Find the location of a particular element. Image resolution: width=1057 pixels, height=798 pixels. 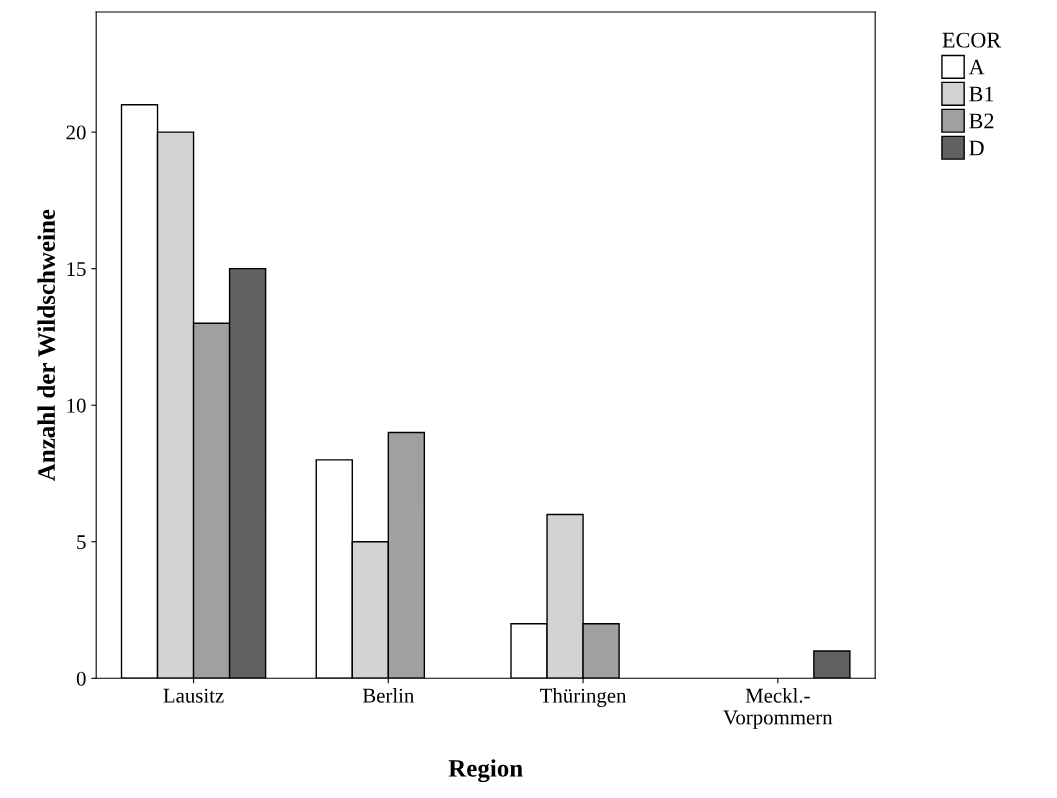

x-axis-title: Region is located at coordinates (485, 771).